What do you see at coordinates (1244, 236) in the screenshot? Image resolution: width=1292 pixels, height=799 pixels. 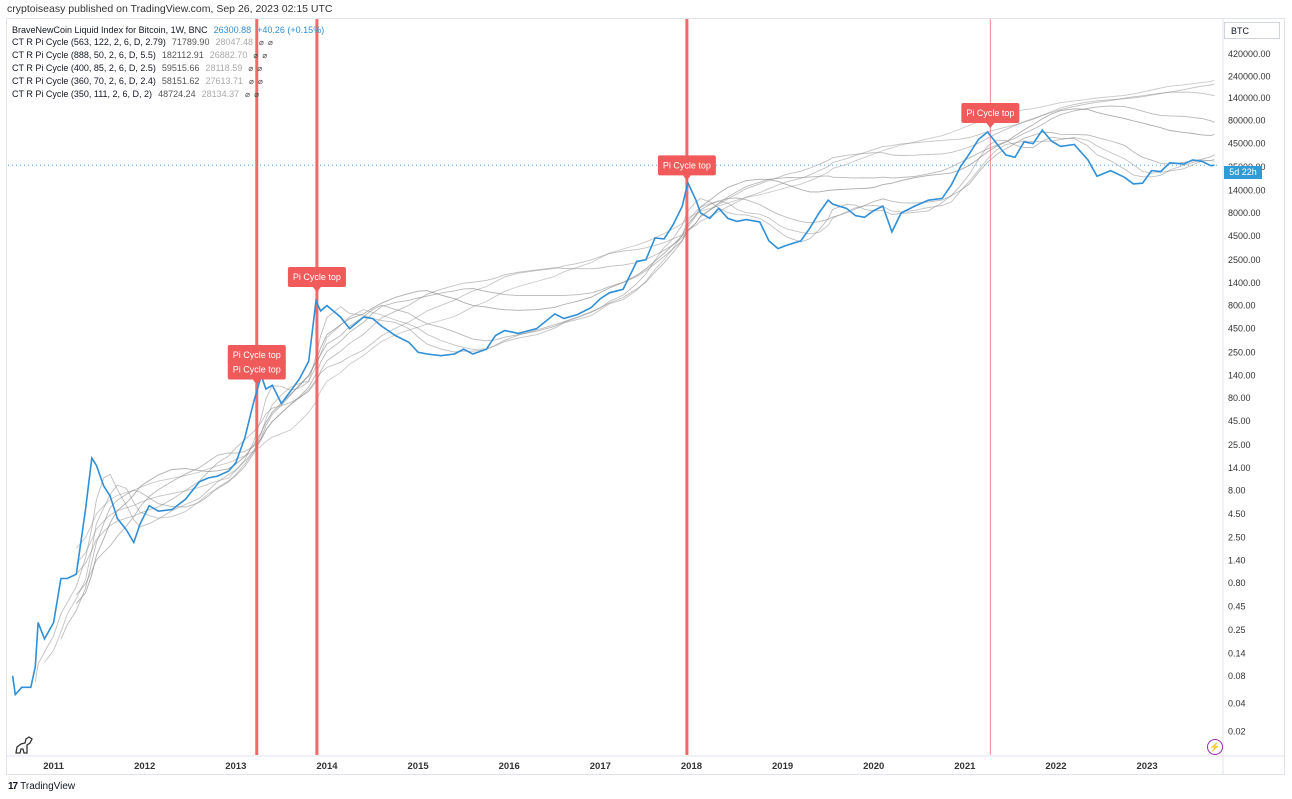 I see `y-tick-label: 4500.00` at bounding box center [1244, 236].